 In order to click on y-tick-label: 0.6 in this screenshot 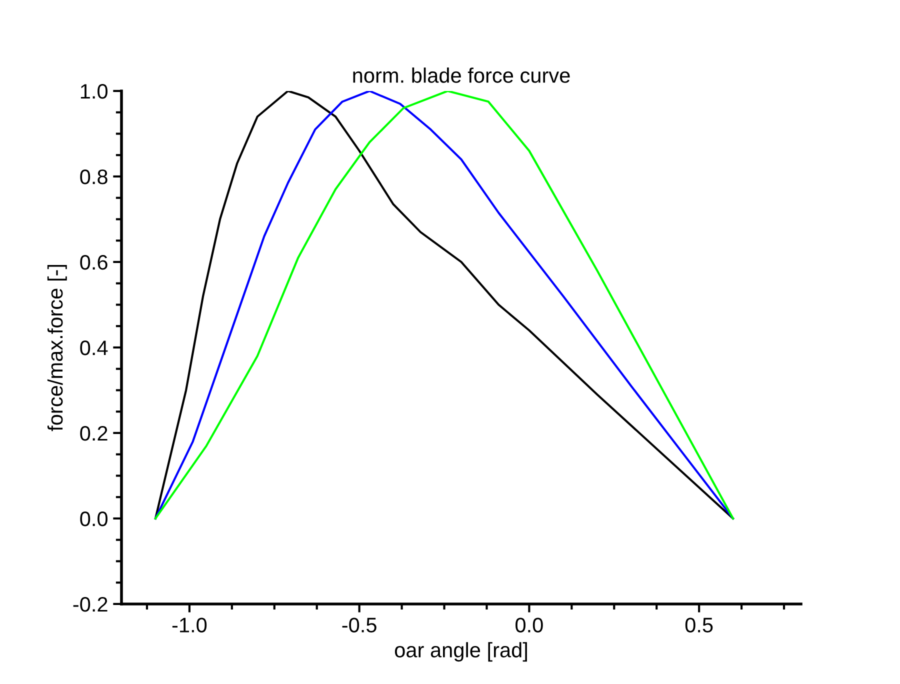, I will do `click(94, 262)`.